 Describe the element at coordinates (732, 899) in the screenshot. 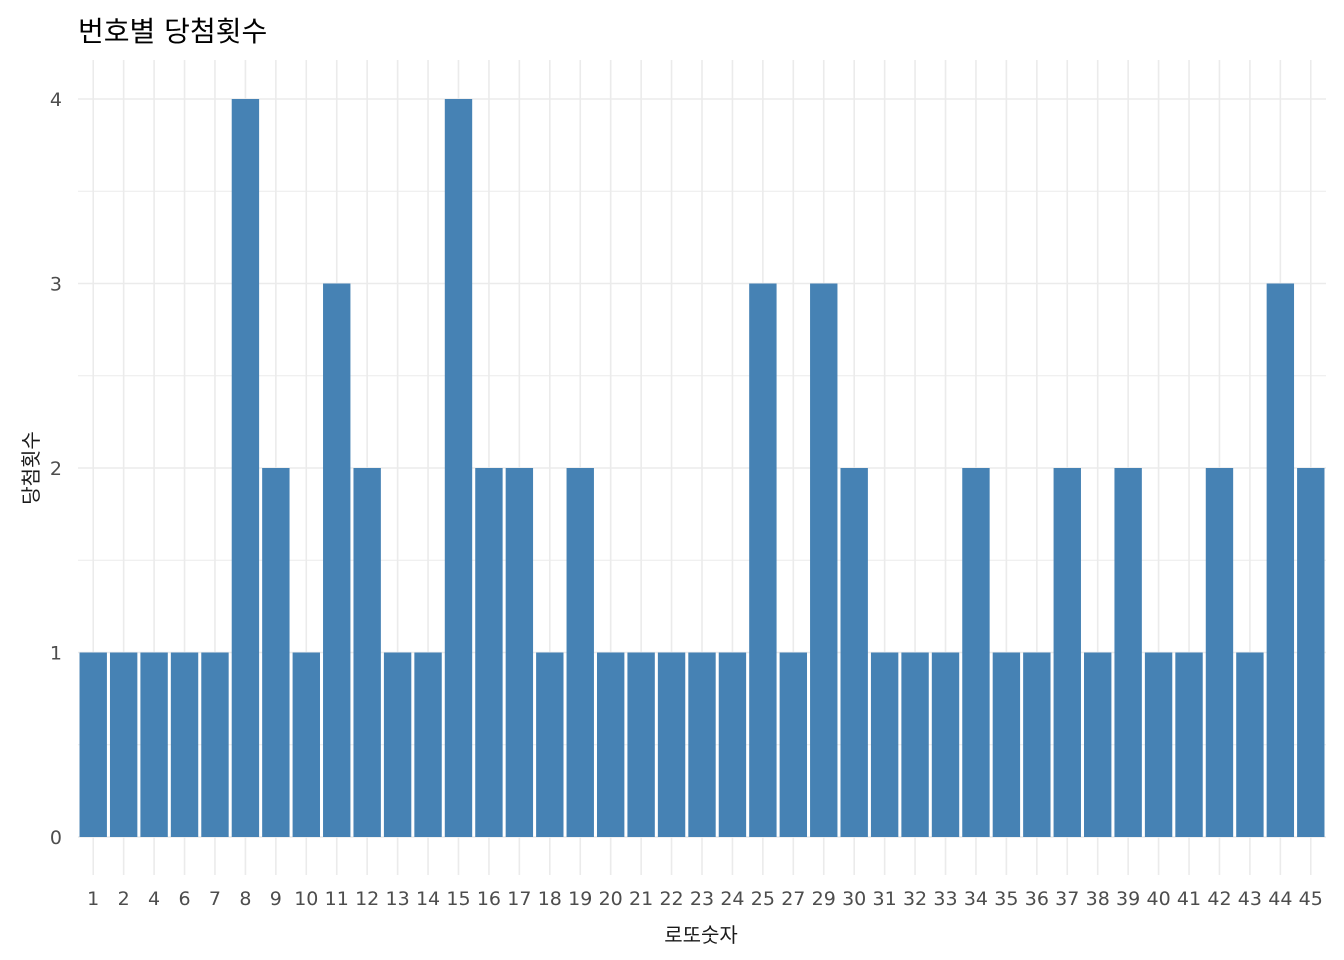

I see `x-tick-label: 24` at that location.